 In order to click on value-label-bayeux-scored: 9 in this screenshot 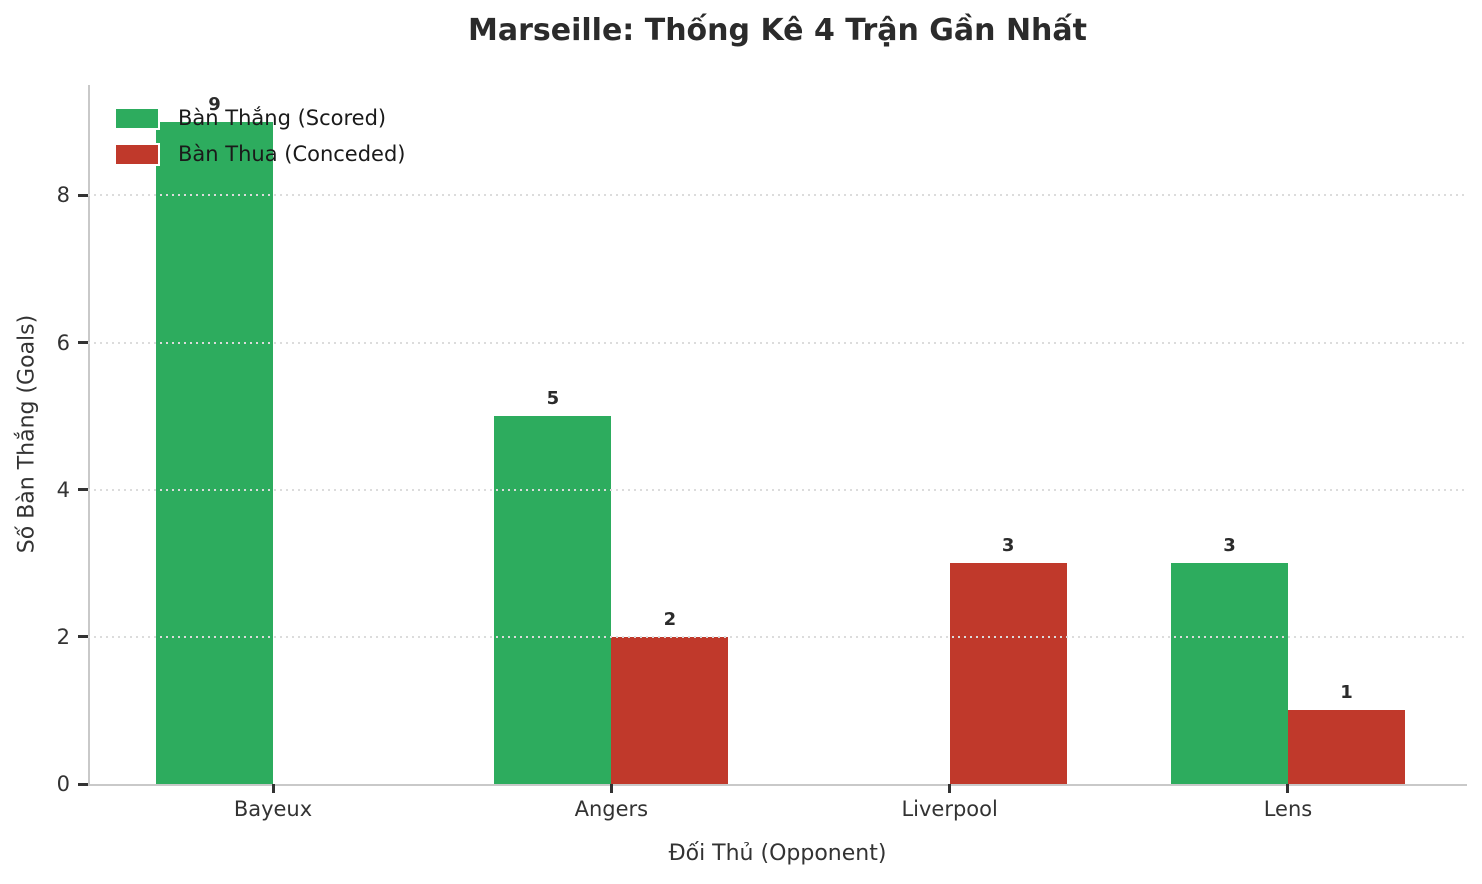, I will do `click(214, 104)`.